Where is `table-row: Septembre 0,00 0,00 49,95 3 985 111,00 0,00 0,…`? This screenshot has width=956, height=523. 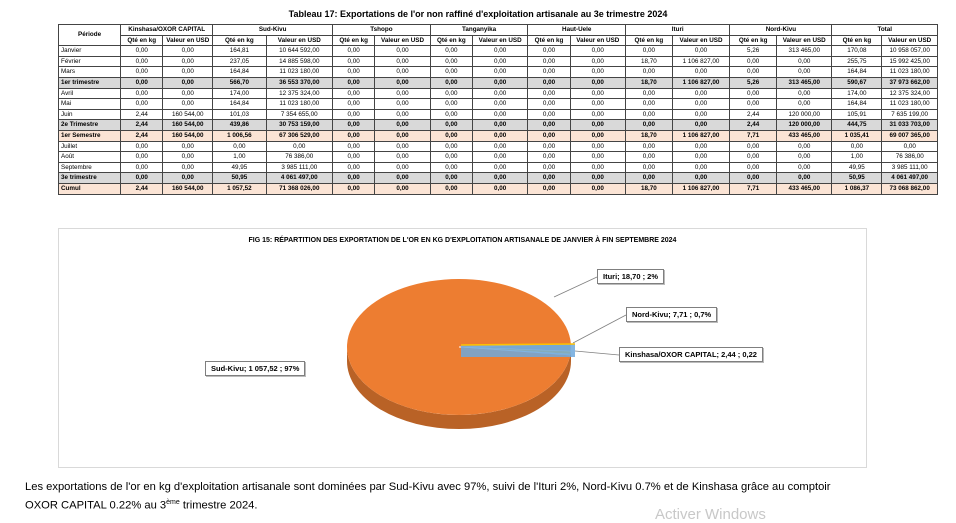
table-row: Septembre 0,00 0,00 49,95 3 985 111,00 0,00 0,… is located at coordinates (497, 167).